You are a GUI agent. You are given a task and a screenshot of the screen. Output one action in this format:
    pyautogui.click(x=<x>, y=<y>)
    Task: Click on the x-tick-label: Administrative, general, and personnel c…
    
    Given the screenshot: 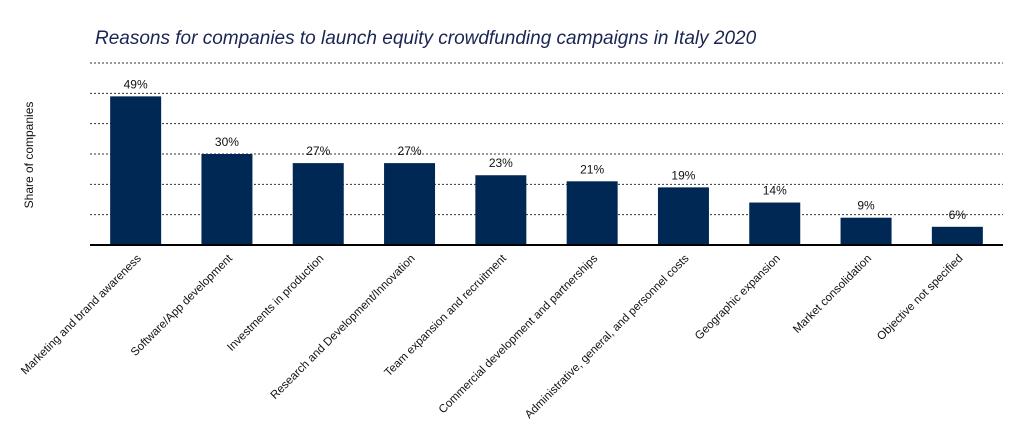 What is the action you would take?
    pyautogui.click(x=607, y=336)
    